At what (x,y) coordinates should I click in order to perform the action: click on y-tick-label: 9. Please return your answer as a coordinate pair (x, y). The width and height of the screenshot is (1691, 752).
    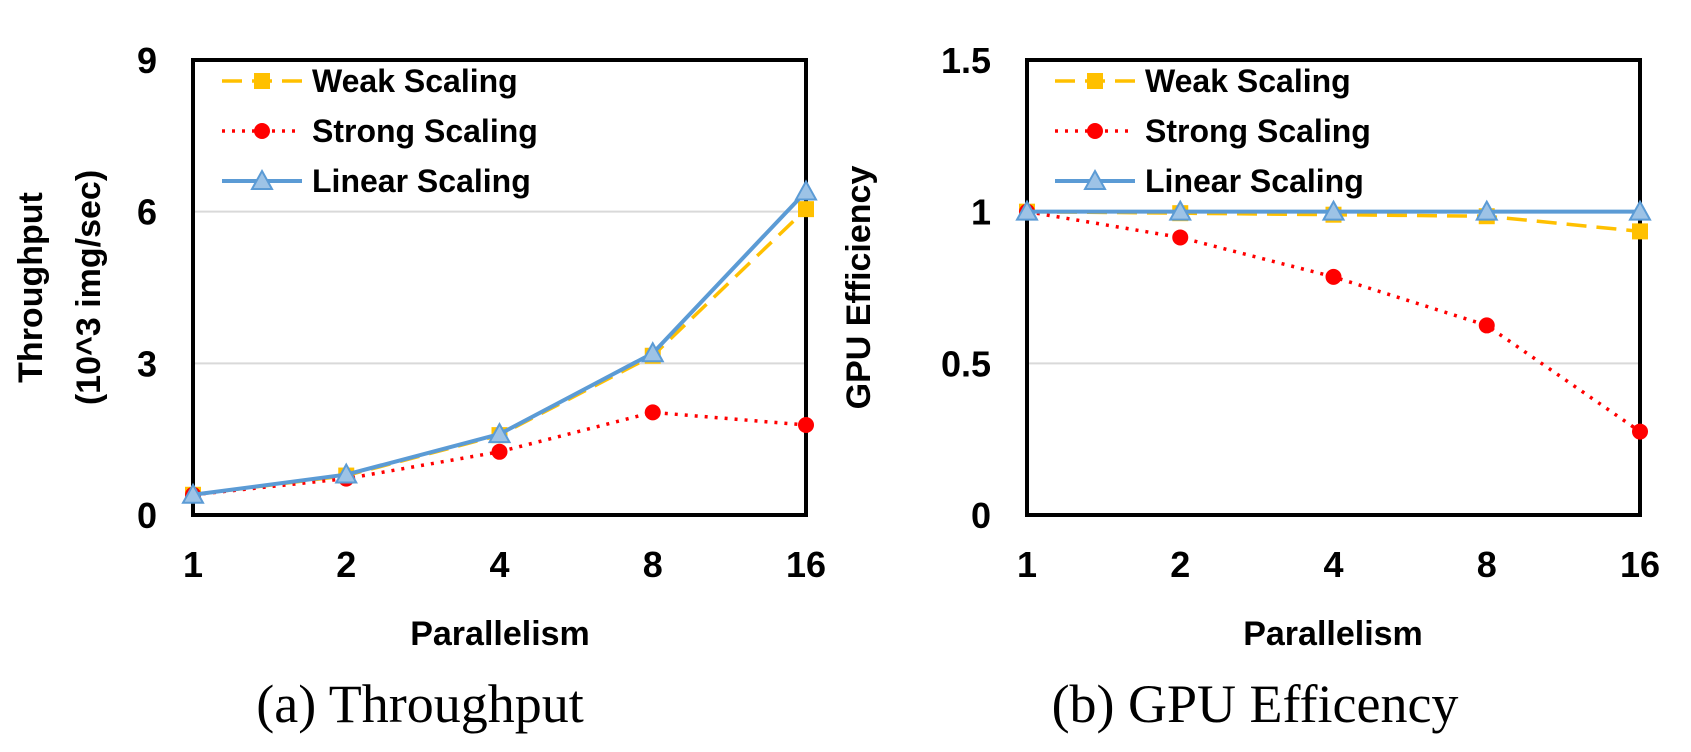
    Looking at the image, I should click on (147, 60).